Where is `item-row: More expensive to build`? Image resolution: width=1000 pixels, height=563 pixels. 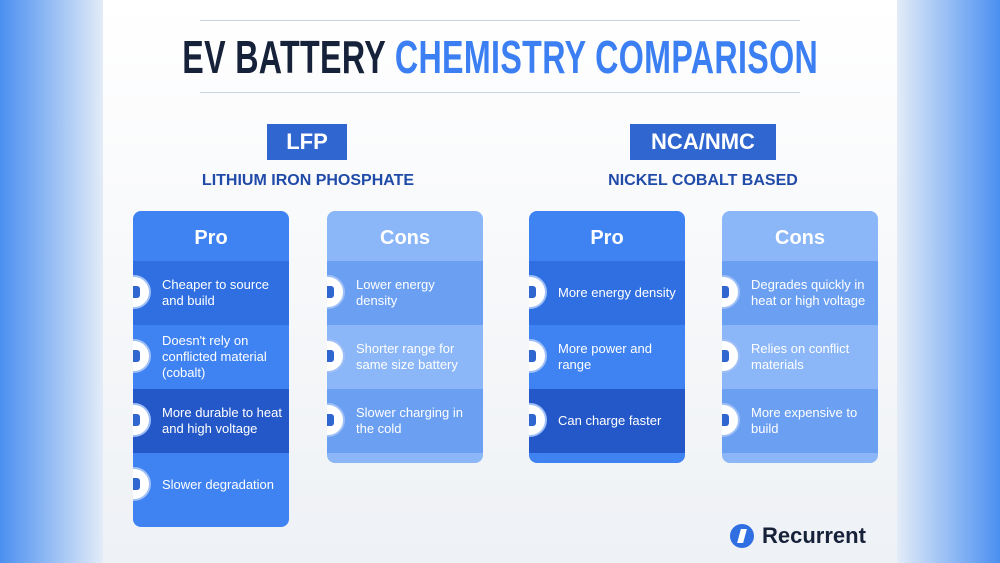 item-row: More expensive to build is located at coordinates (800, 421).